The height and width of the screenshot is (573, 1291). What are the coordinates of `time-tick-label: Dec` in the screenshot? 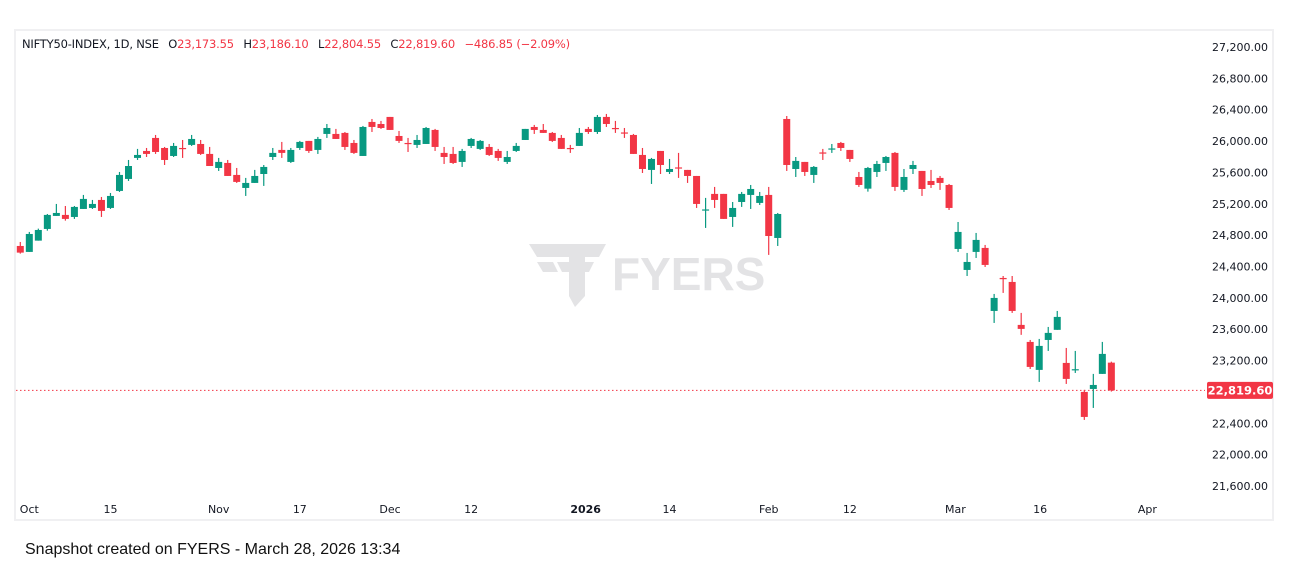 It's located at (389, 509).